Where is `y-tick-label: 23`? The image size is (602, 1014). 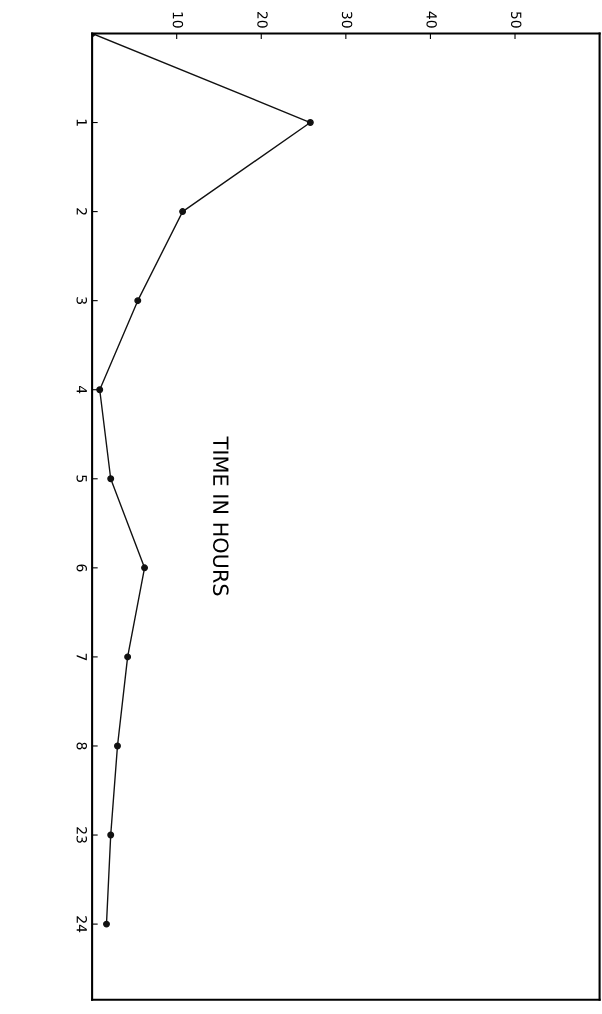 y-tick-label: 23 is located at coordinates (81, 835).